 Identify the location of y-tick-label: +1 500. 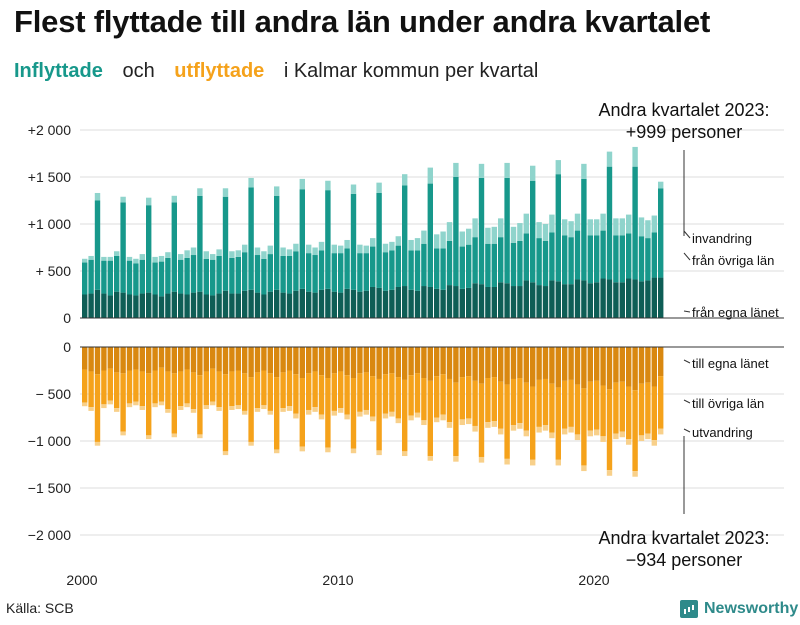
(49, 177).